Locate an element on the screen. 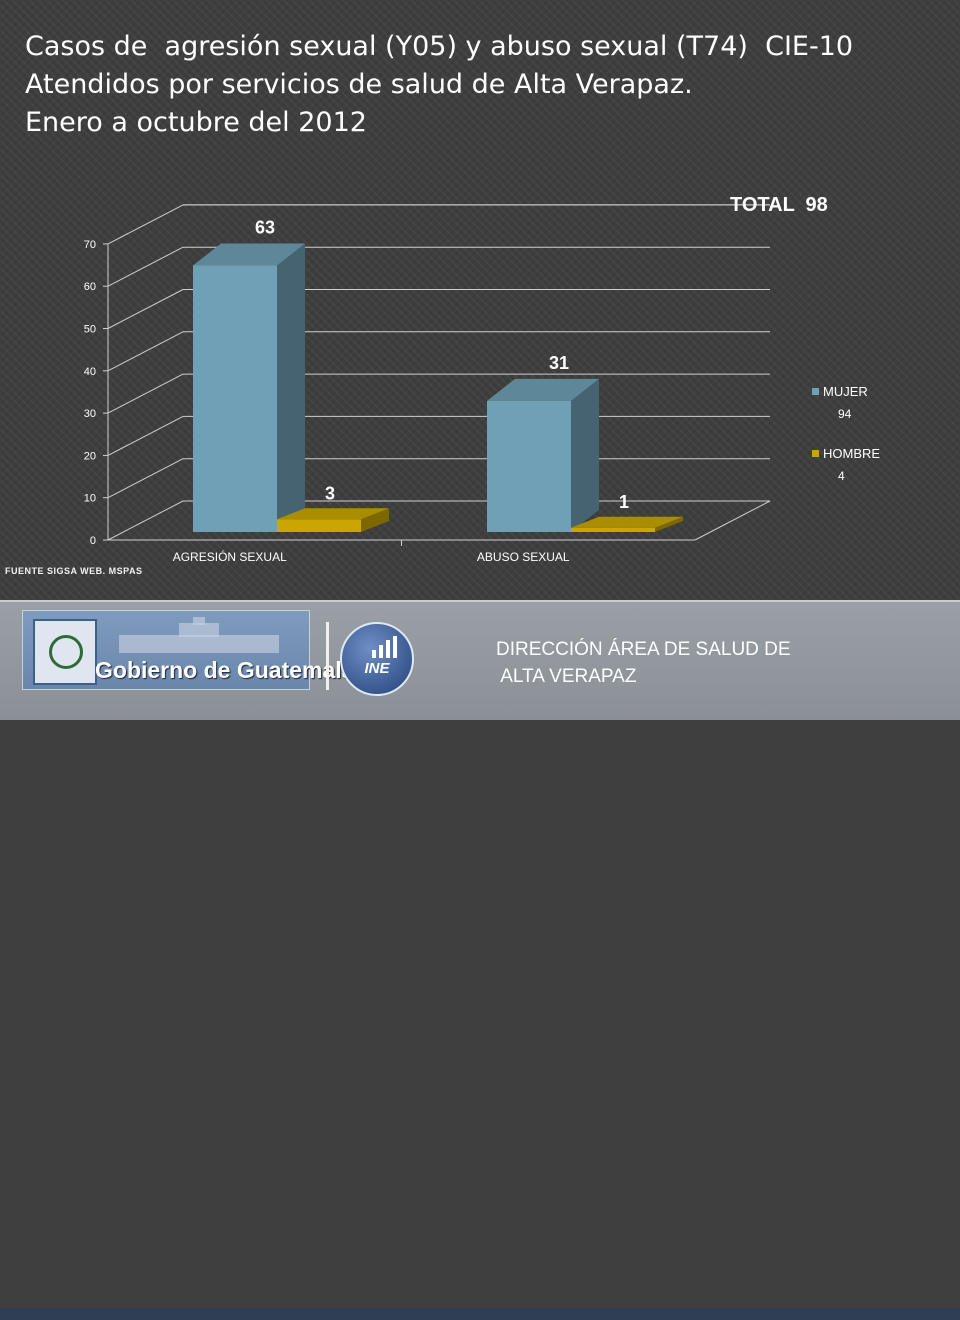 The height and width of the screenshot is (1320, 960). legend-value: 4 is located at coordinates (841, 476).